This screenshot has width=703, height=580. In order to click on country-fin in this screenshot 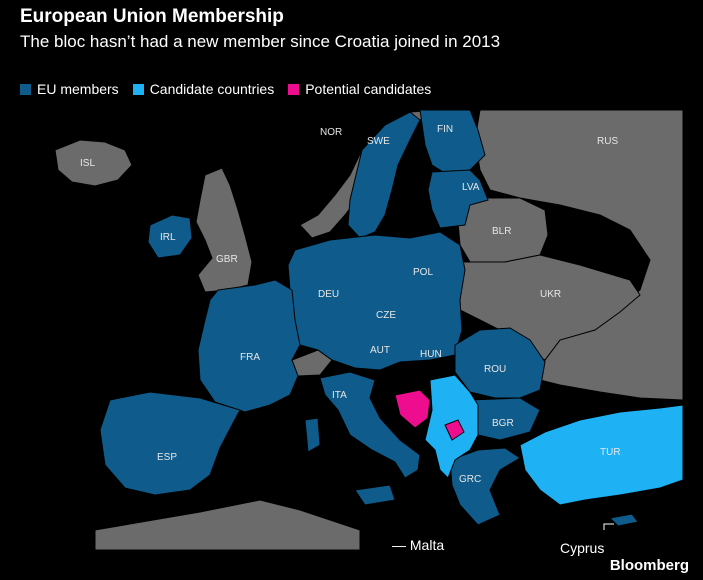, I will do `click(452, 142)`.